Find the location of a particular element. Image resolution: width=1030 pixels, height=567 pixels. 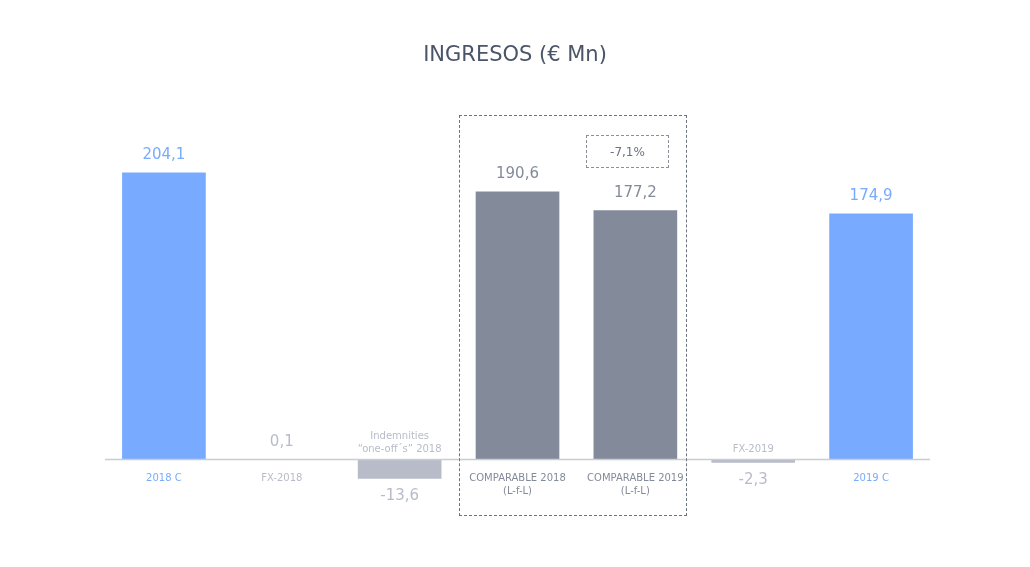

x-tick-label: FX-2019 is located at coordinates (753, 449).